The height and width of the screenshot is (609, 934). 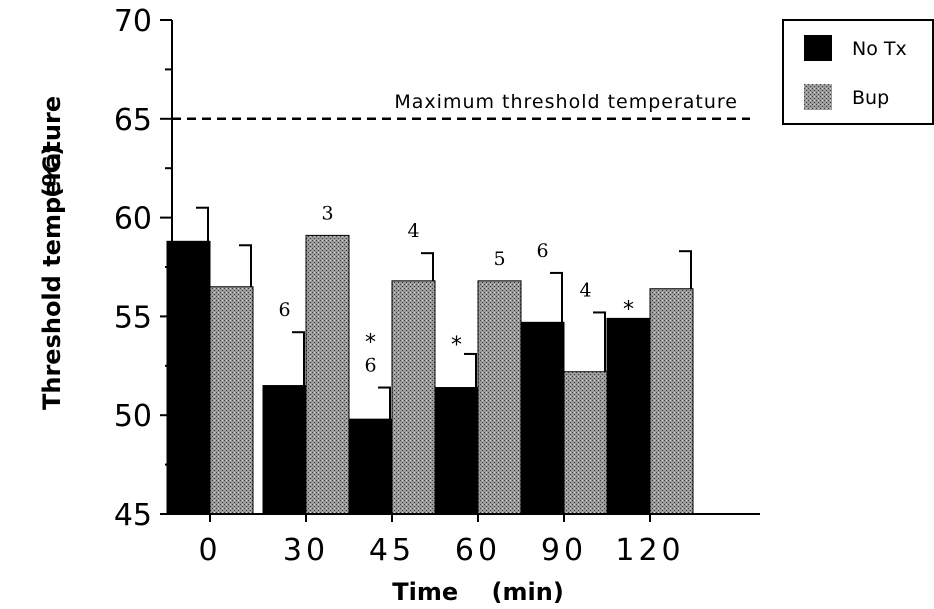 I want to click on y-axis-unit-label: (ºC), so click(x=52, y=171).